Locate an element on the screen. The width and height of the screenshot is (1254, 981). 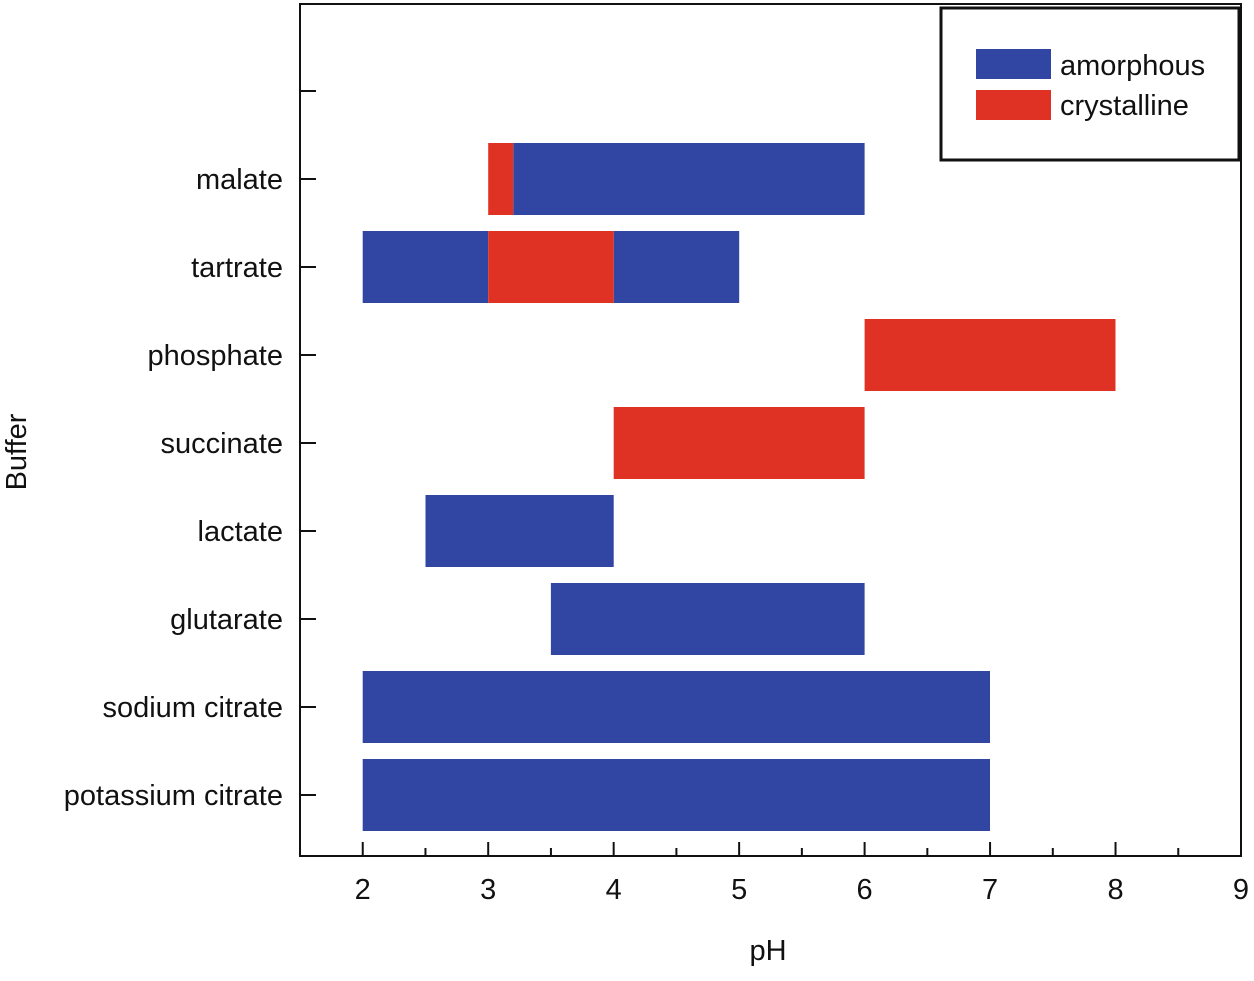
x-tick-label-3: 3 is located at coordinates (488, 890).